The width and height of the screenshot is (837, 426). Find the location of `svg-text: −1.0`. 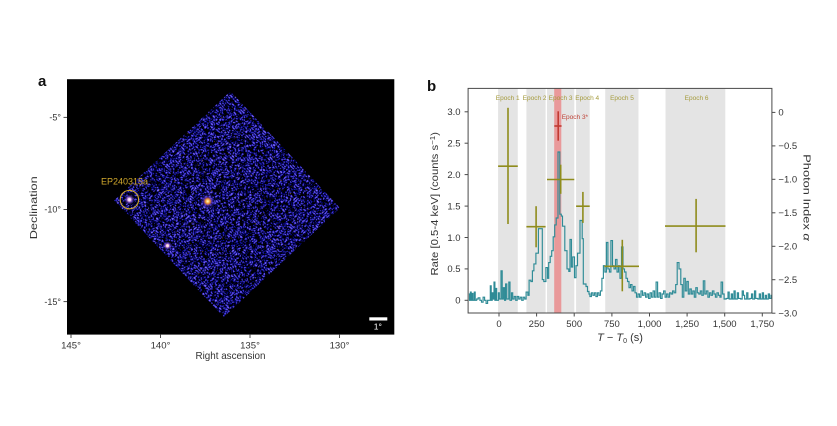

svg-text: −1.0 is located at coordinates (787, 180).